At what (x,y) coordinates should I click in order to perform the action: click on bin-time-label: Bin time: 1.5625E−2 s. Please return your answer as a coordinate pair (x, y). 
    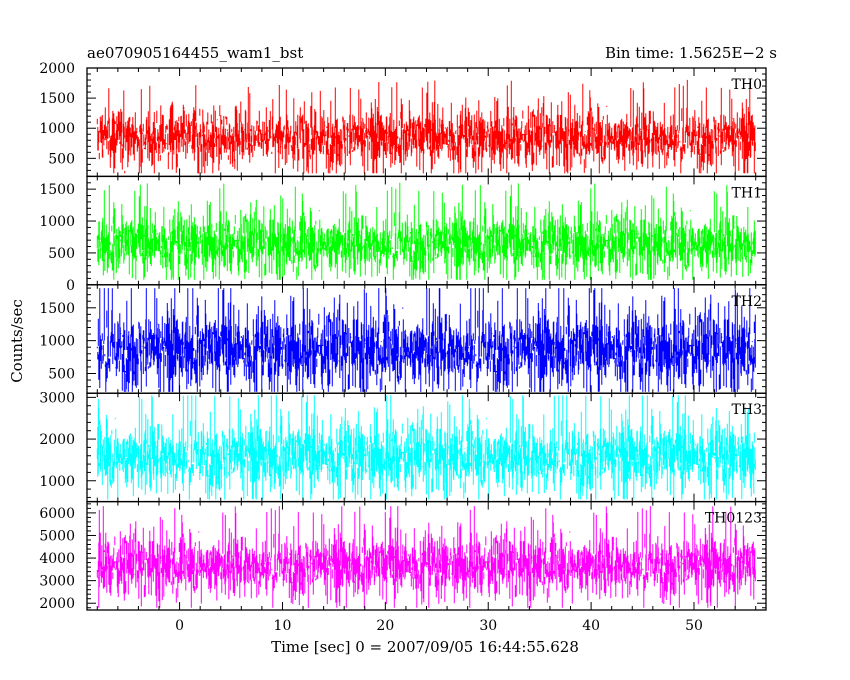
    Looking at the image, I should click on (690, 53).